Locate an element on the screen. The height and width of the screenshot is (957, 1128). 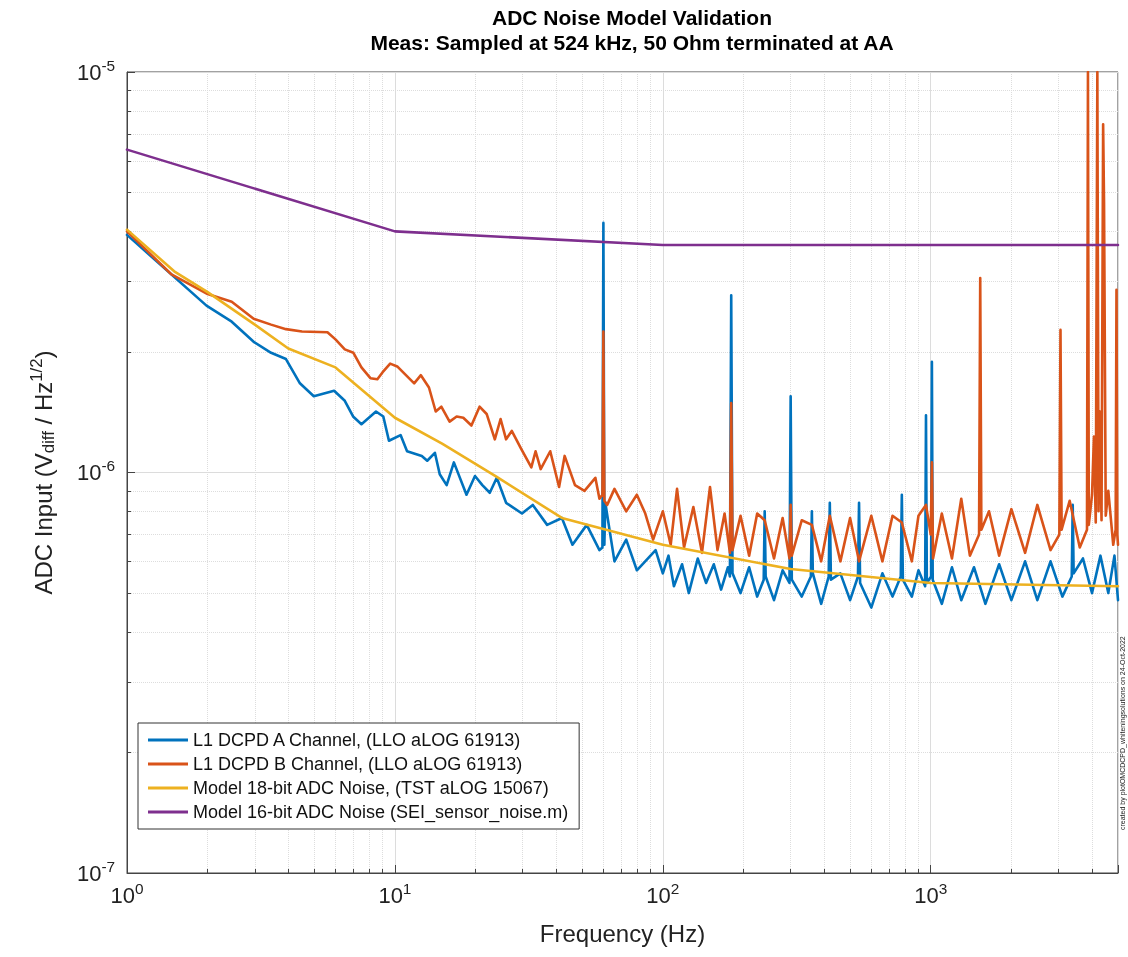
legend-label: Model 16-bit ADC Noise (SEI_sensor_noise.m) is located at coordinates (381, 812).